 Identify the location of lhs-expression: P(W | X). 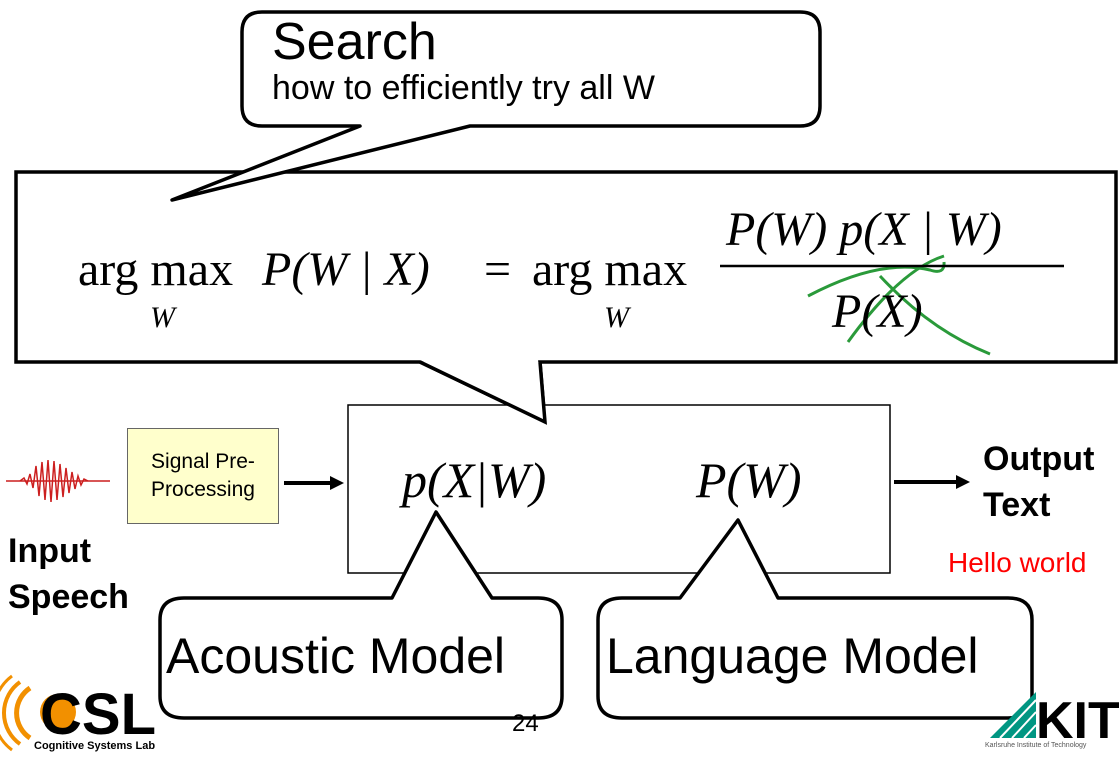
(346, 269).